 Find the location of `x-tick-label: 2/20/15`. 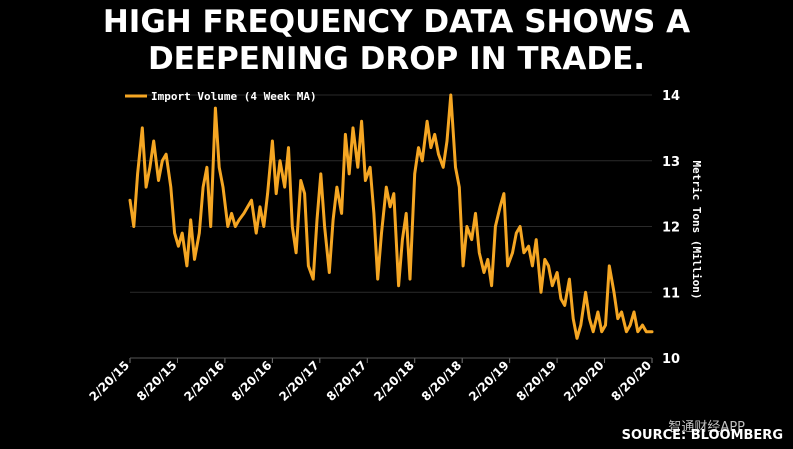

x-tick-label: 2/20/15 is located at coordinates (110, 381).